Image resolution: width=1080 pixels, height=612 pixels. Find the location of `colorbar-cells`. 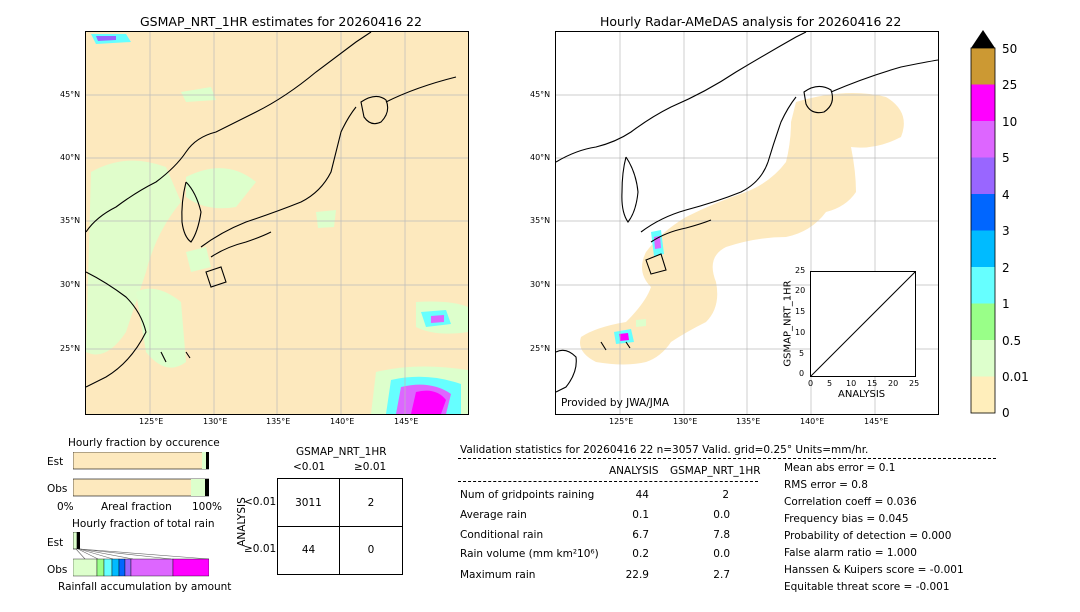

colorbar-cells is located at coordinates (983, 231).